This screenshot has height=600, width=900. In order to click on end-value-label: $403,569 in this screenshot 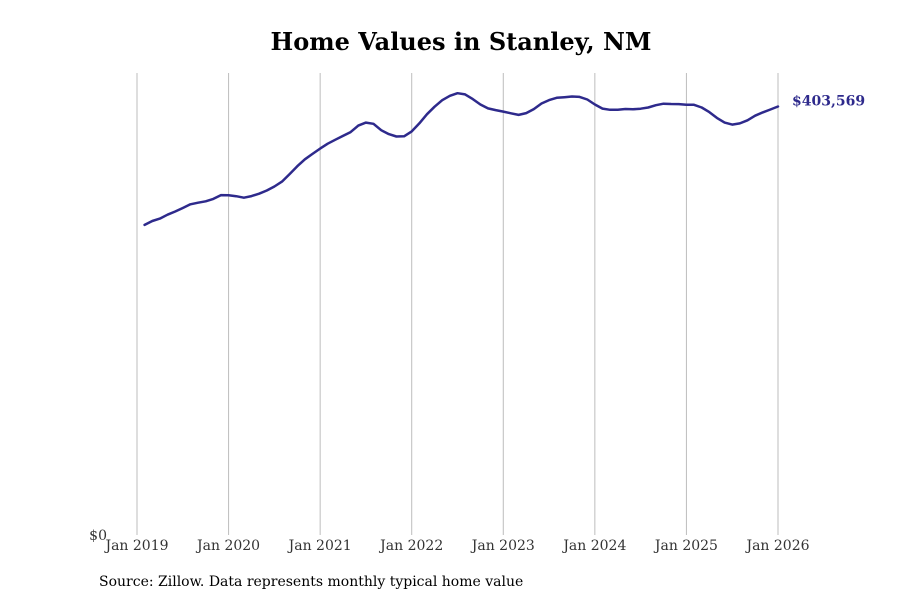, I will do `click(828, 102)`.